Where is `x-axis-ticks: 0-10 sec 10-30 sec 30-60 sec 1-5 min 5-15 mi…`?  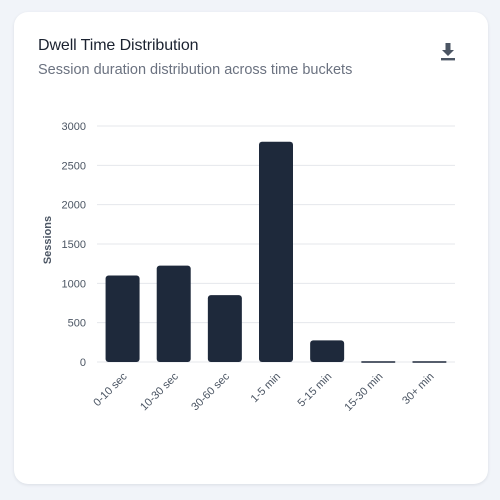 x-axis-ticks: 0-10 sec 10-30 sec 30-60 sec 1-5 min 5-15 mi… is located at coordinates (263, 391).